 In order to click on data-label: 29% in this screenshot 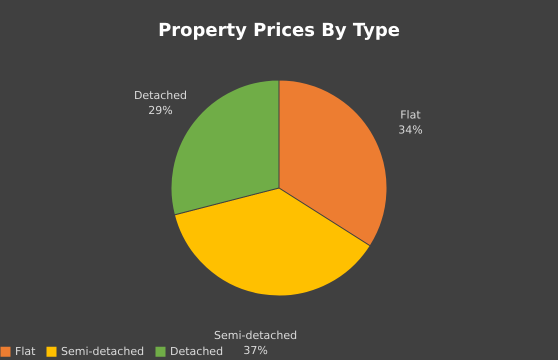, I will do `click(160, 111)`.